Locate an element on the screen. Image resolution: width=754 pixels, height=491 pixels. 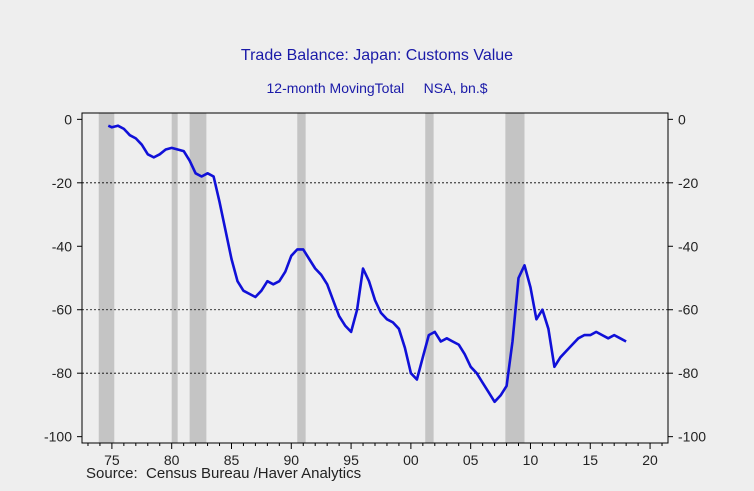
x-tick-label: 10 is located at coordinates (531, 460).